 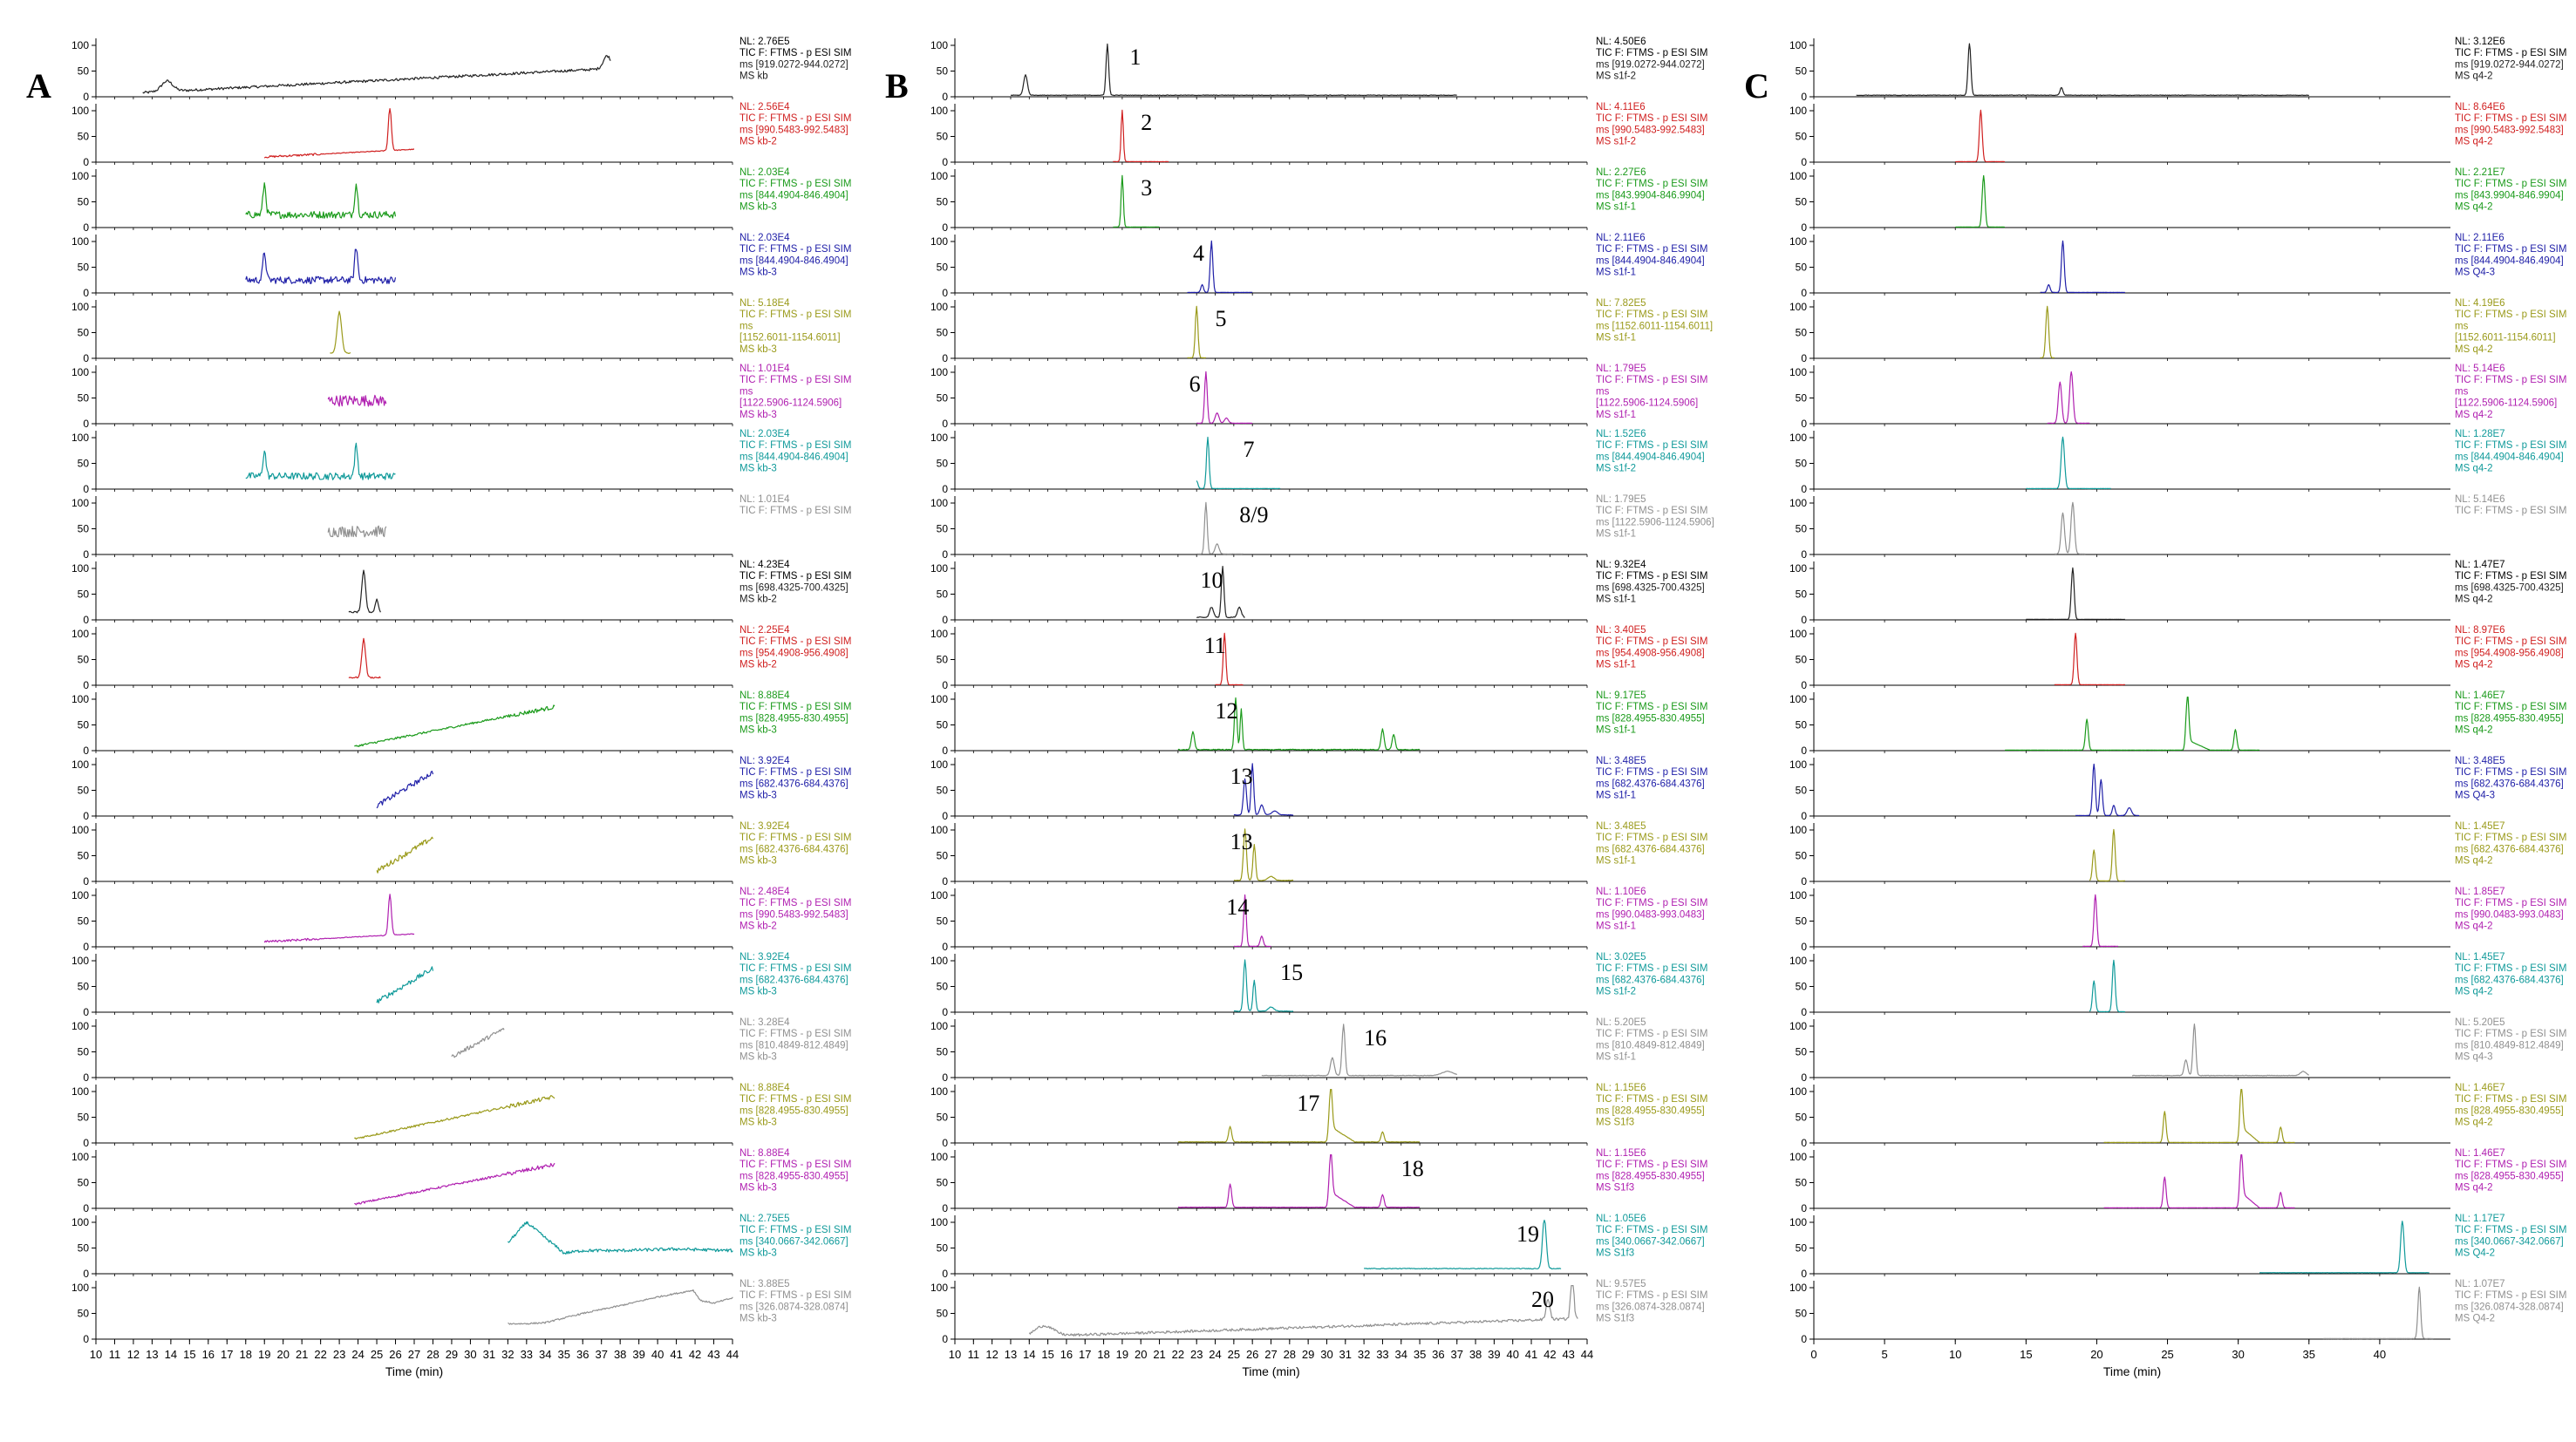 I want to click on trace-annotation-line: ms [326.0874-328.0874], so click(x=2509, y=1307).